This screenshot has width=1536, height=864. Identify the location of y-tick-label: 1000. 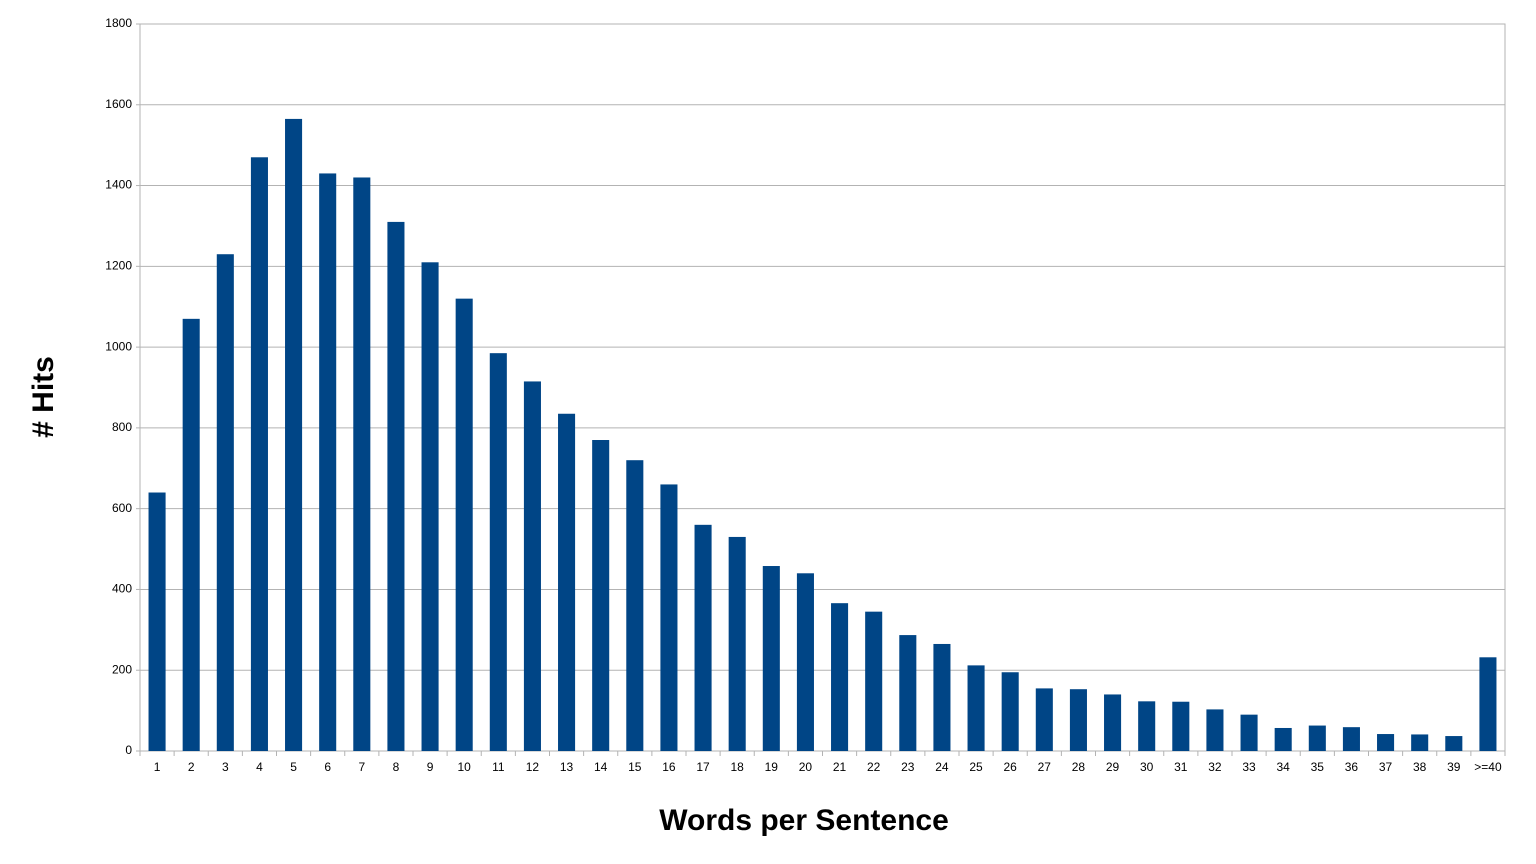
(118, 346).